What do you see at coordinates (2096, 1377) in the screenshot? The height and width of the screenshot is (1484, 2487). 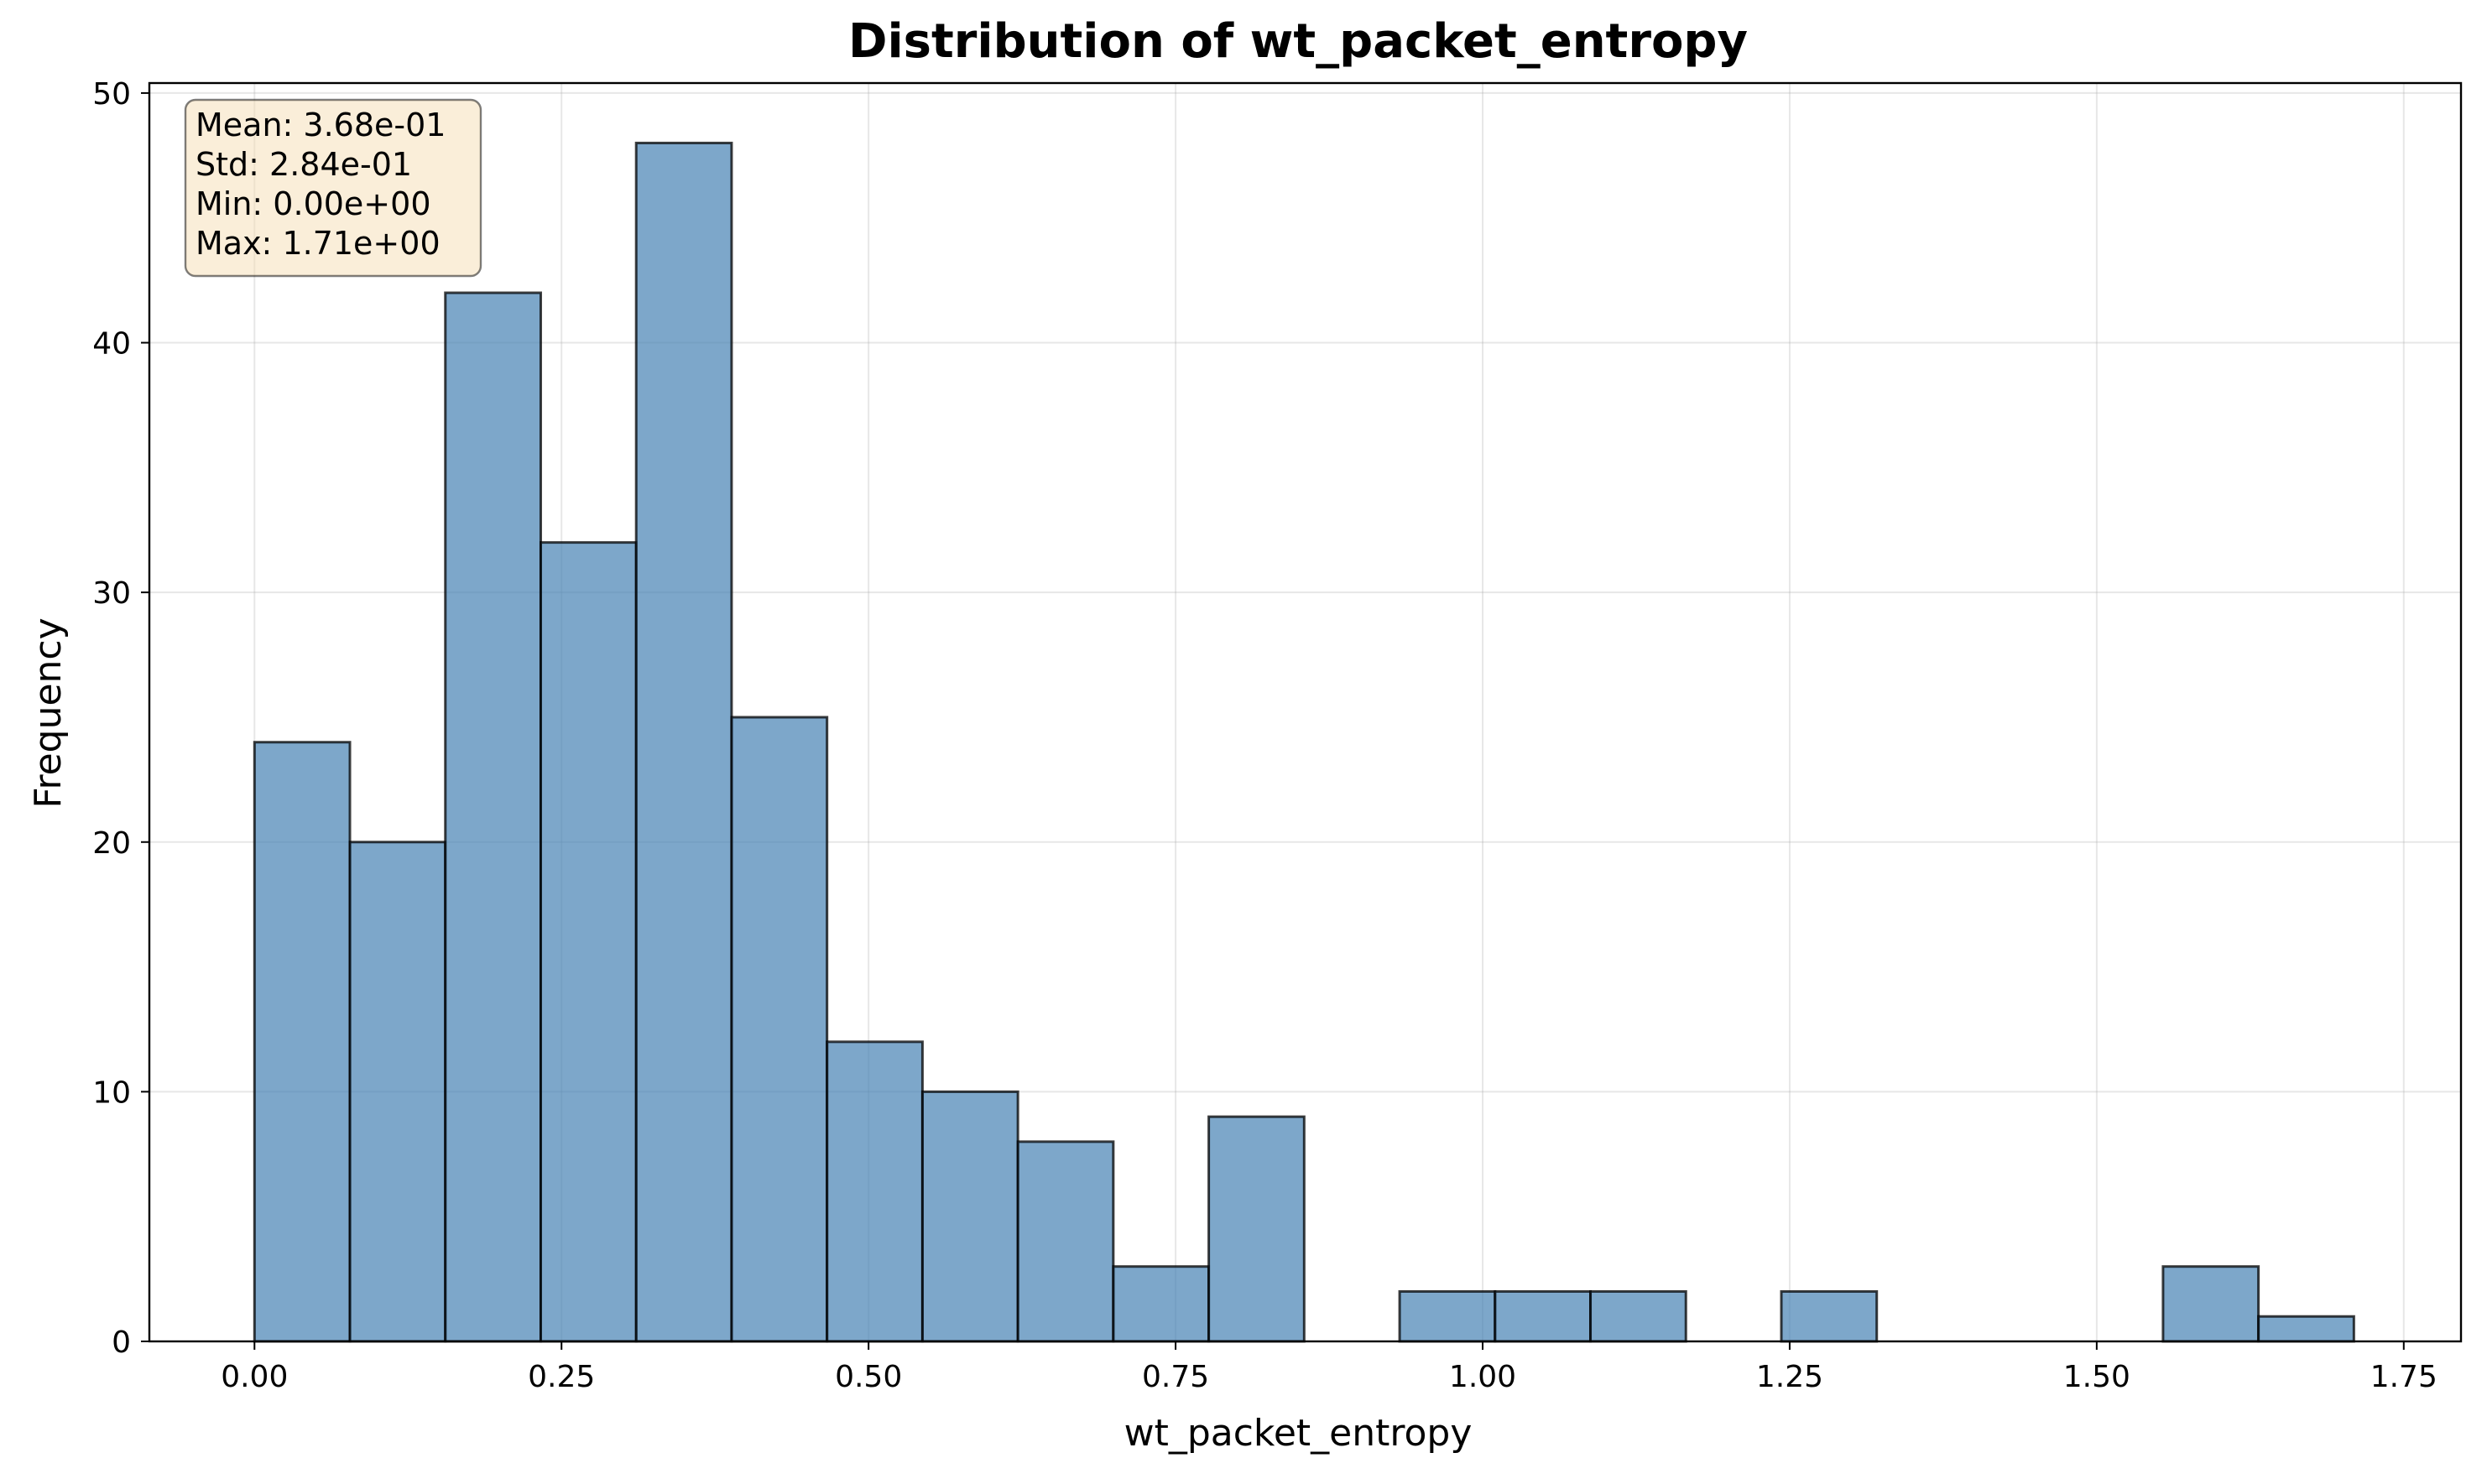 I see `x-tick-label: 1.50` at bounding box center [2096, 1377].